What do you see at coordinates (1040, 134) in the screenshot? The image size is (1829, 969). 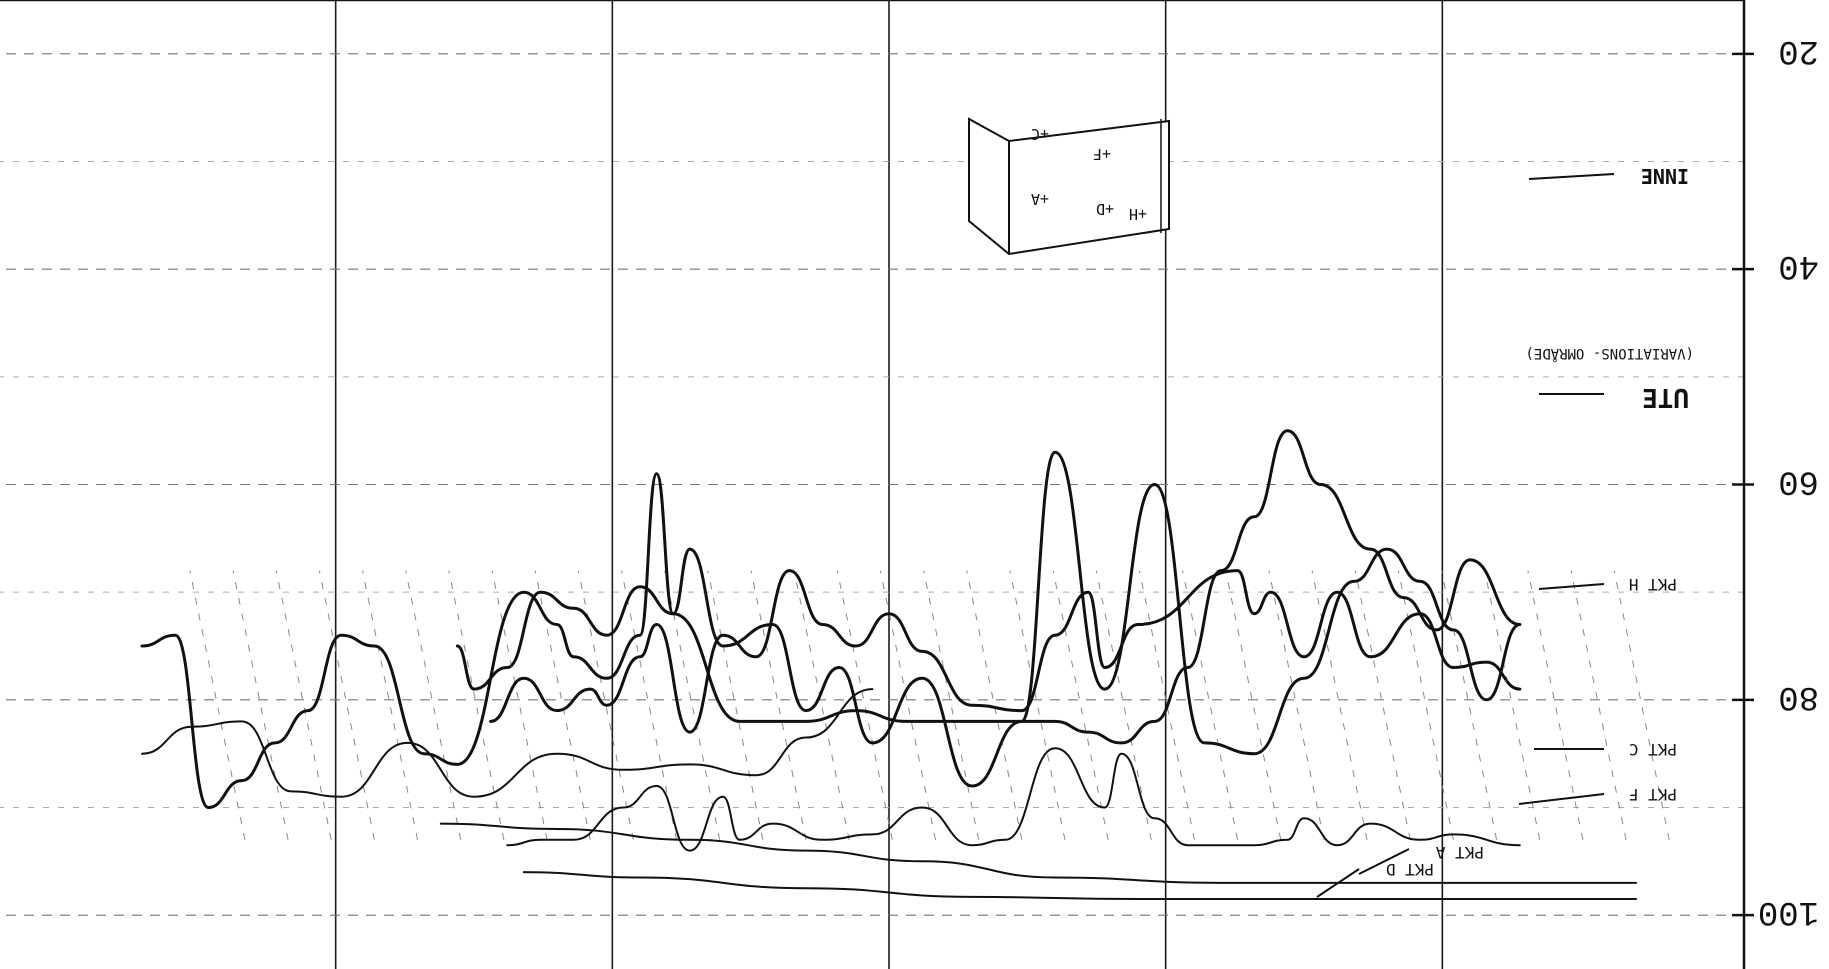 I see `block-label-c: +C` at bounding box center [1040, 134].